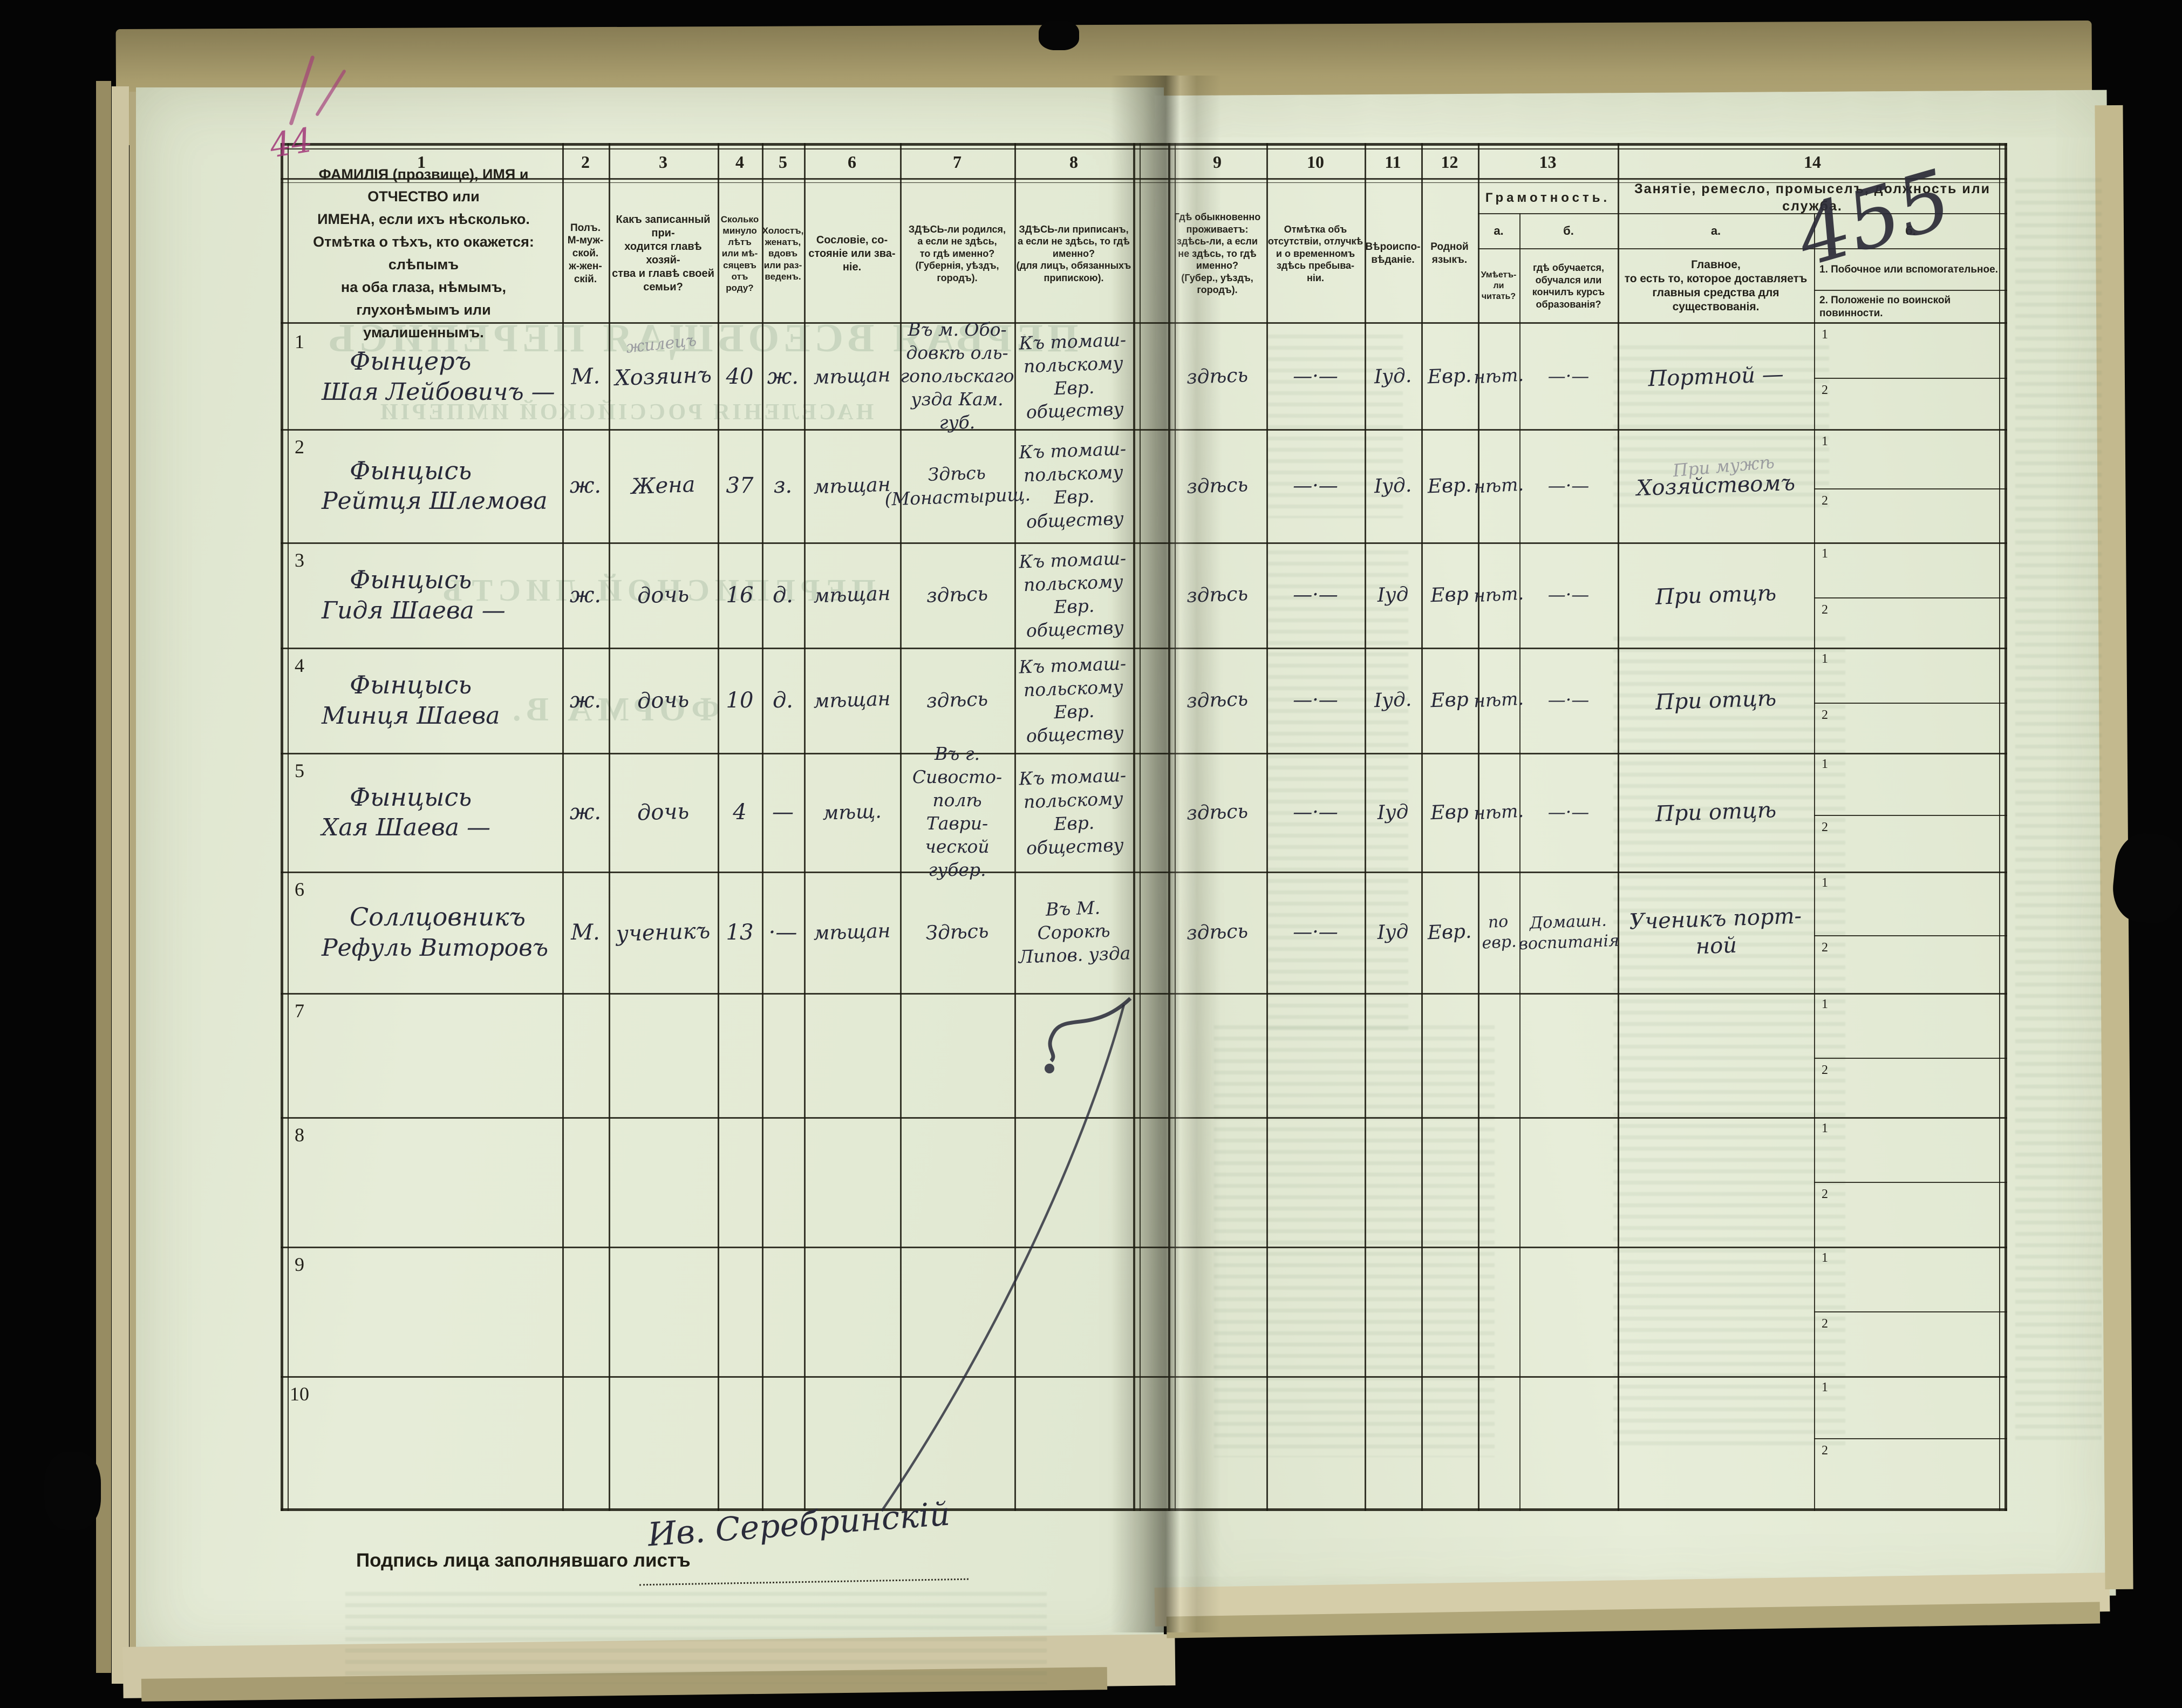  I want to click on entry-age: 16, so click(740, 595).